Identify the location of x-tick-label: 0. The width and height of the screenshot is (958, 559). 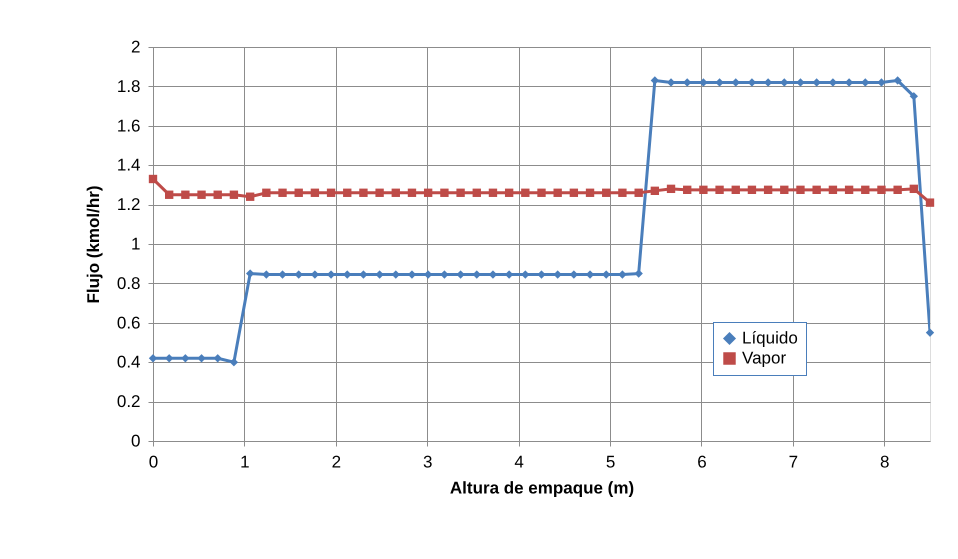
(153, 462).